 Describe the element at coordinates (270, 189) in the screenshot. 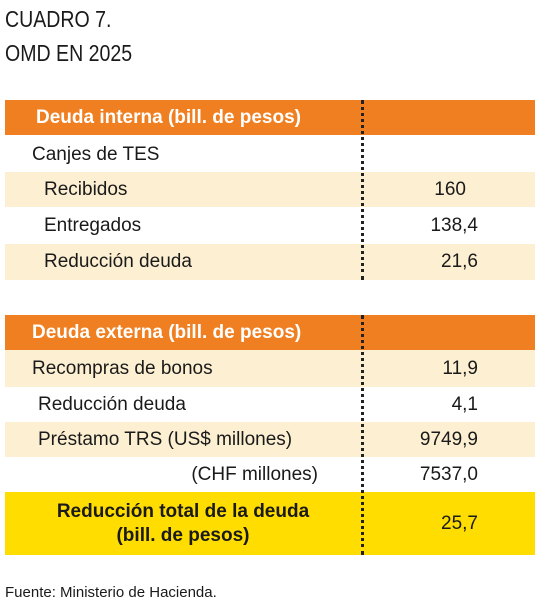

I see `row: Recibidos 160` at that location.